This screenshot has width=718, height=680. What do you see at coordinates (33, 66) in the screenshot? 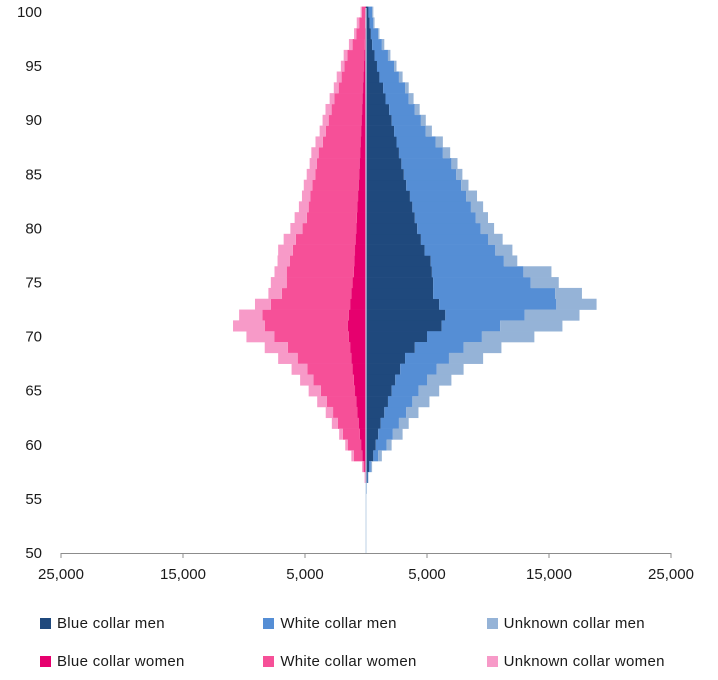
I see `y-tick-label: 95` at bounding box center [33, 66].